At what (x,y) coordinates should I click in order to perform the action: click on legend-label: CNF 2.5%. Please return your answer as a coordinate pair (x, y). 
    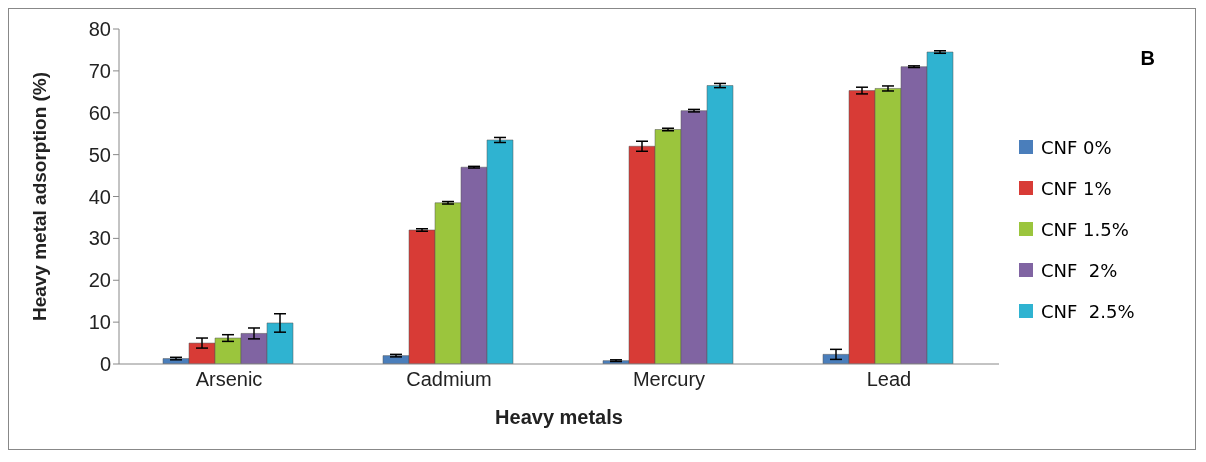
    Looking at the image, I should click on (1088, 311).